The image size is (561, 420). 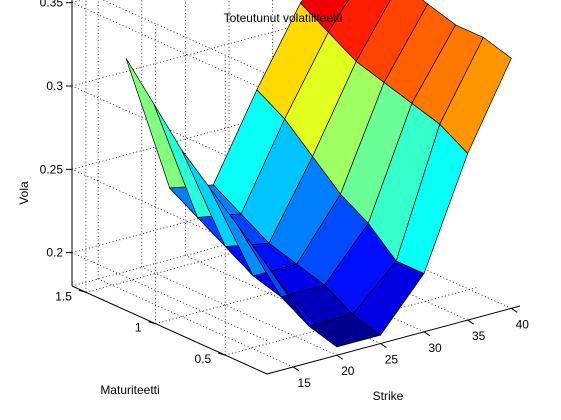 I want to click on x-tick-label-4: 35, so click(x=479, y=336).